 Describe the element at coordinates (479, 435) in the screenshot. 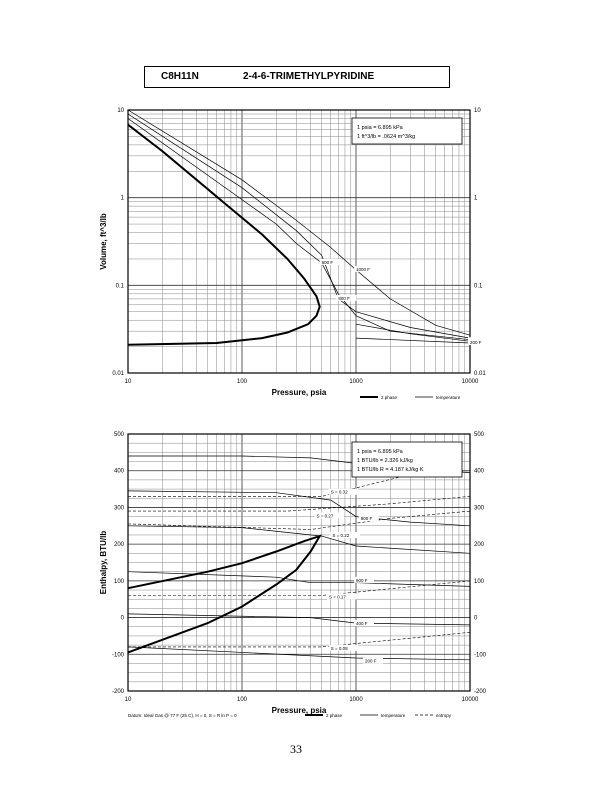

I see `y-tick-label-right: 500` at that location.